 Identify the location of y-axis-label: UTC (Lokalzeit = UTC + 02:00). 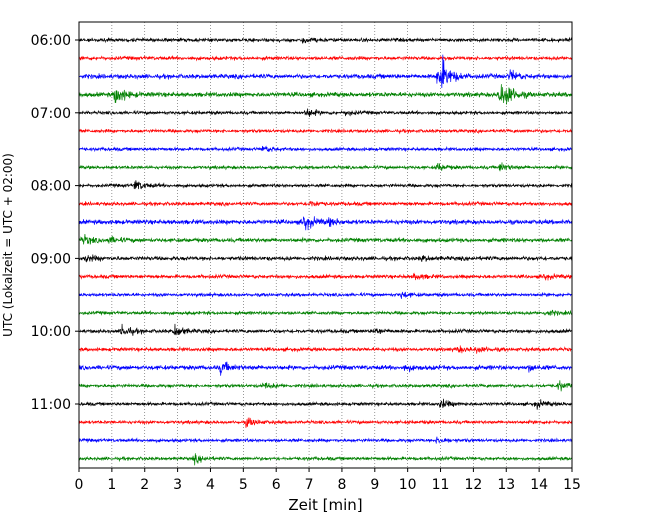
(8, 245).